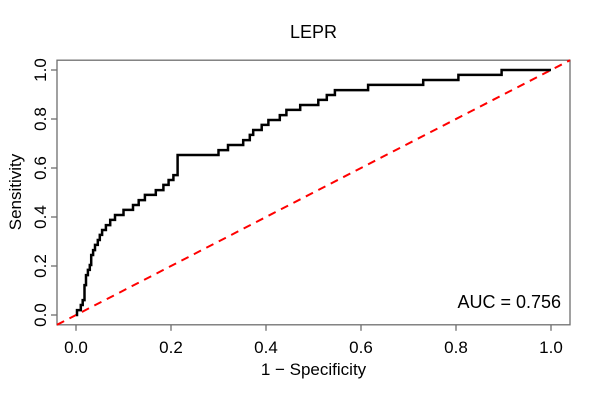 The image size is (600, 400). I want to click on y-tick-label: 0.2, so click(40, 266).